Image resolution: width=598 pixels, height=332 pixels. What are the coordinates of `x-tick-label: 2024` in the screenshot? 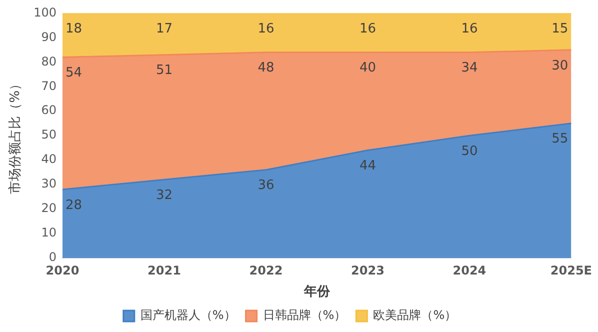 It's located at (469, 270).